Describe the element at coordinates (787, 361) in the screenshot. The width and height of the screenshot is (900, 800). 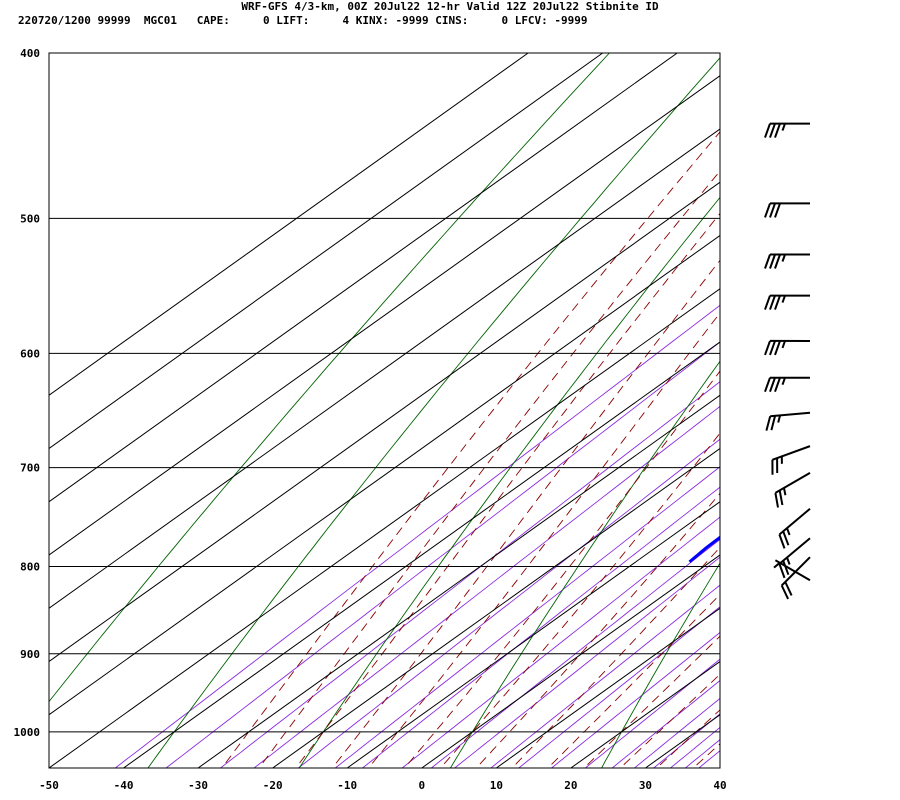
I see `wind-barbs` at that location.